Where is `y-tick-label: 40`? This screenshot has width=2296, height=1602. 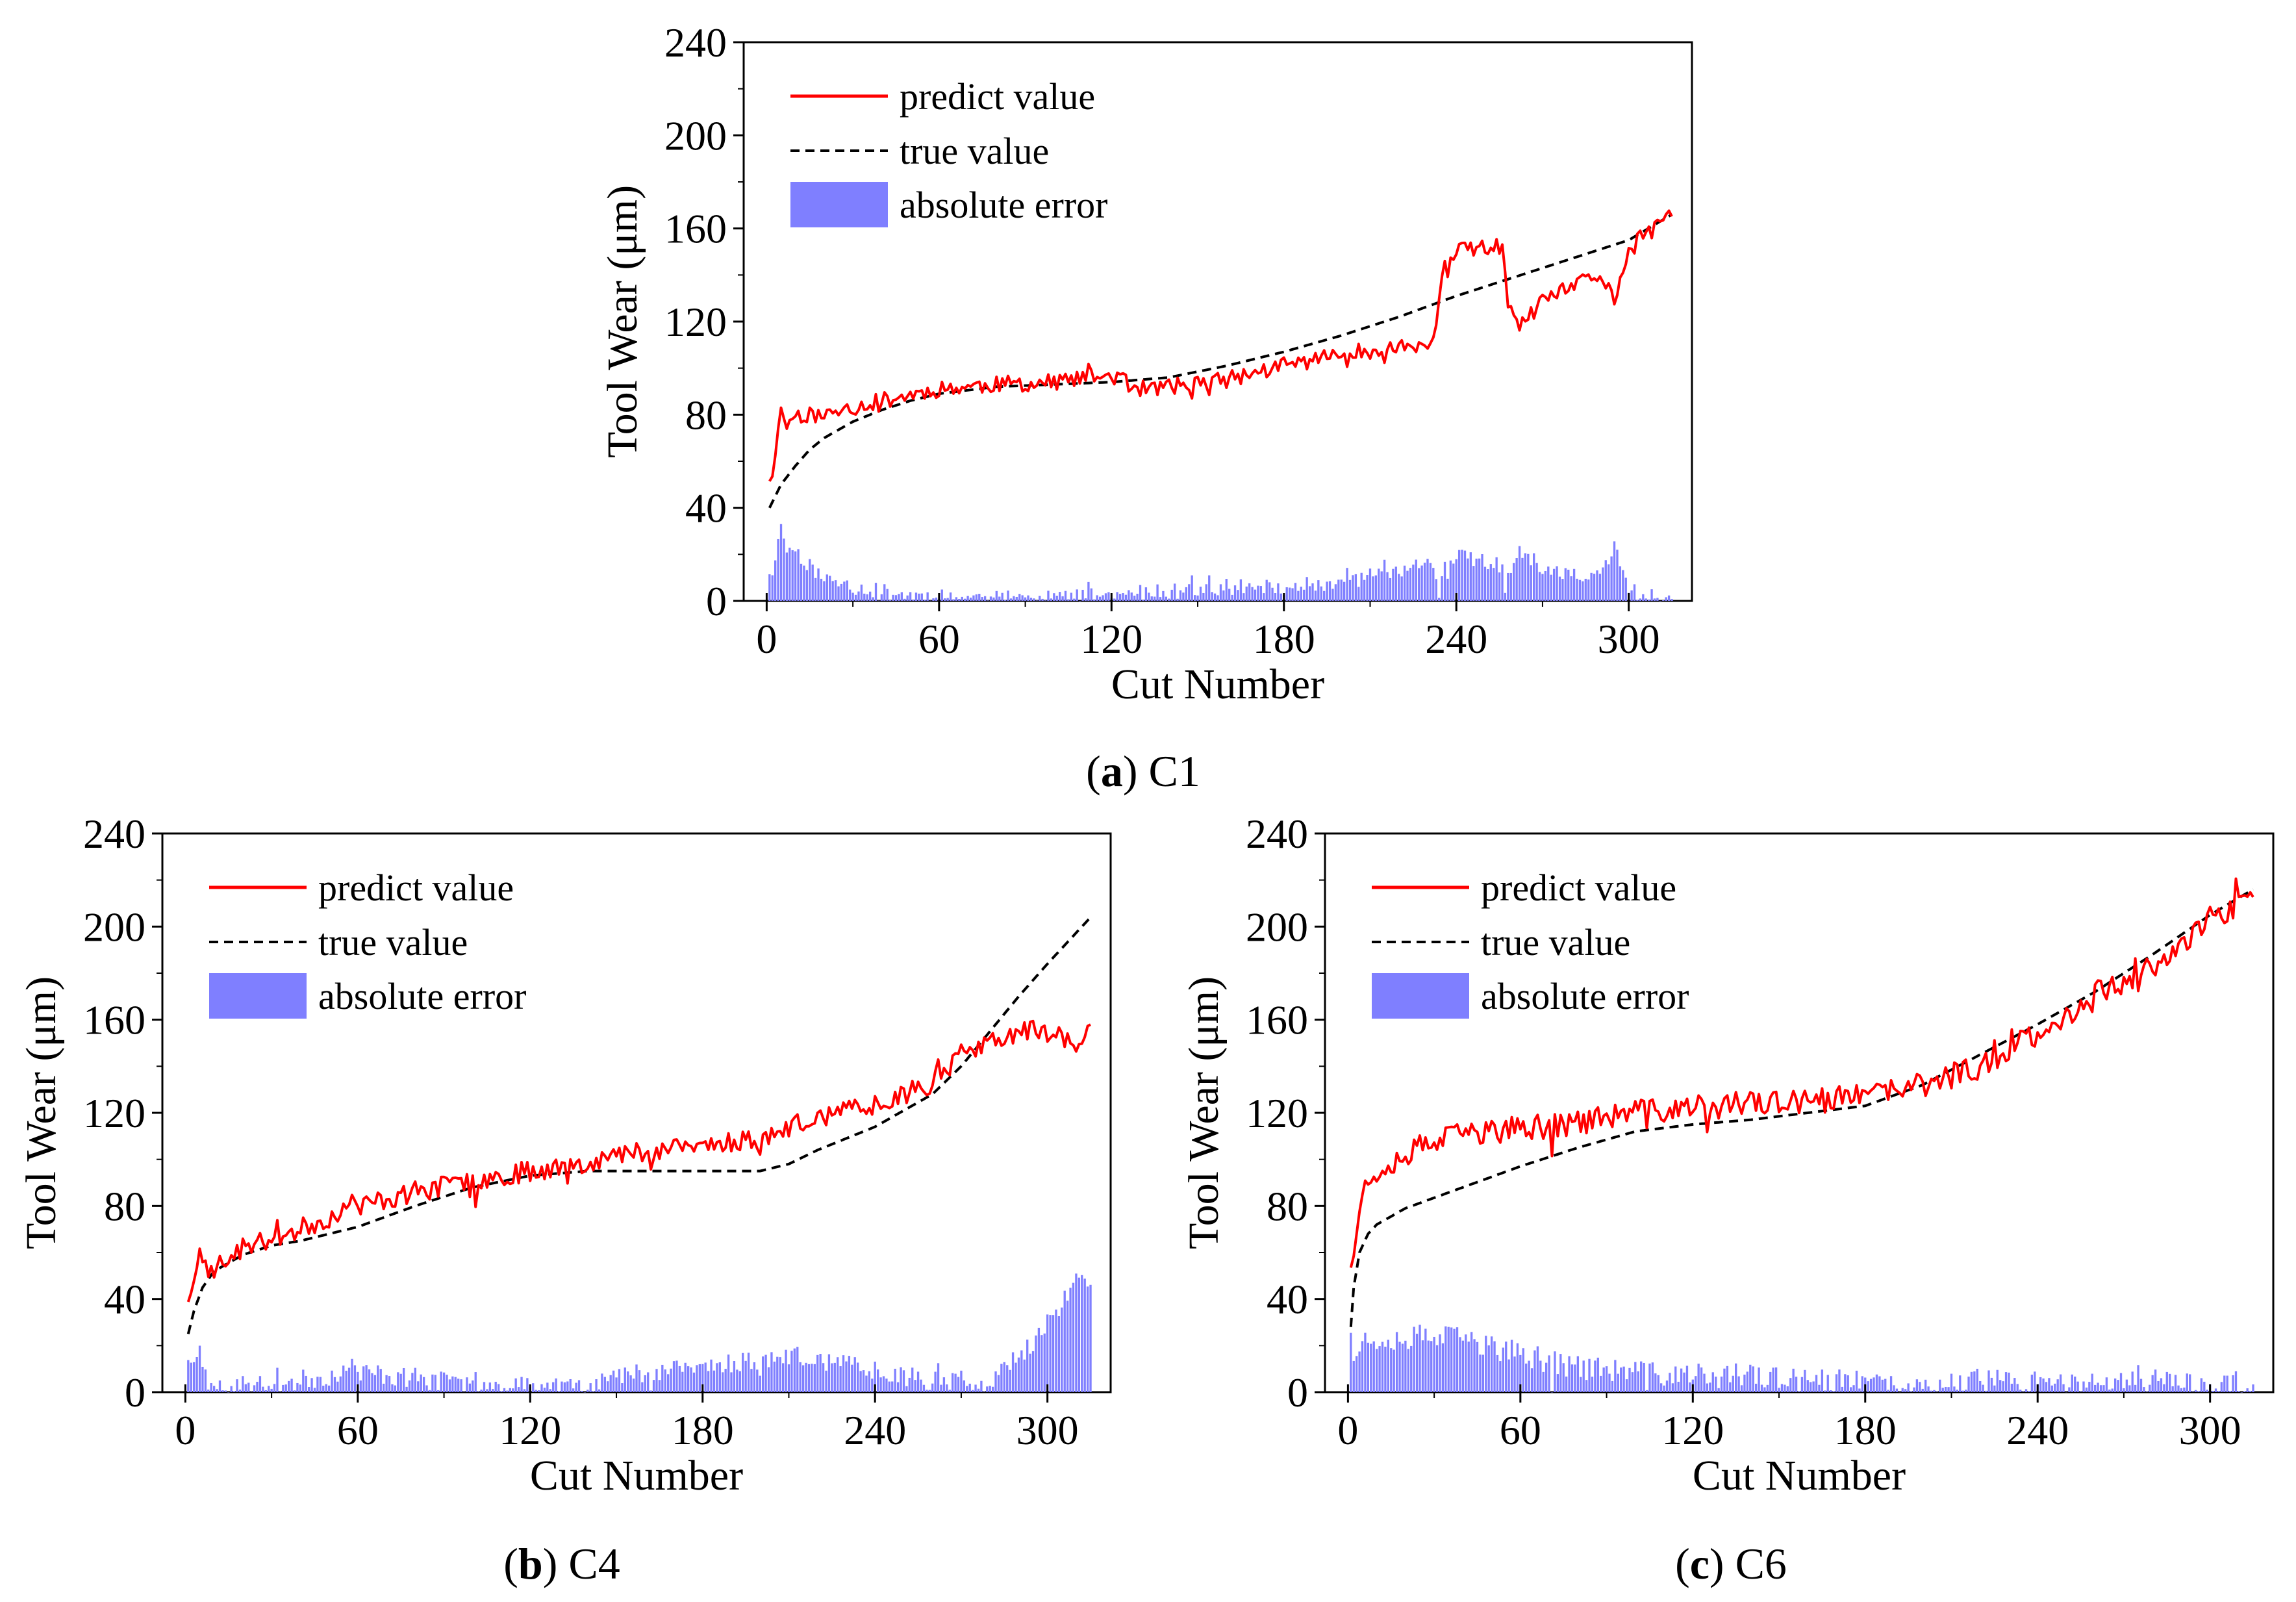 y-tick-label: 40 is located at coordinates (706, 508).